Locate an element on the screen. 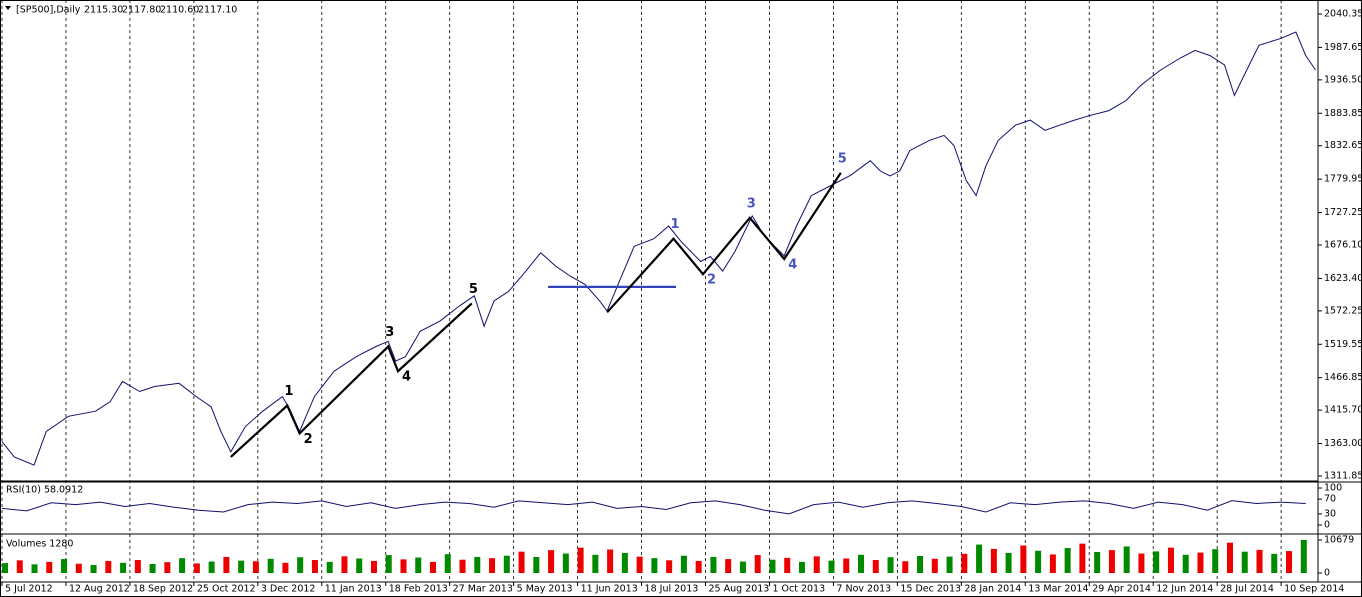  wave-label: 2 is located at coordinates (308, 439).